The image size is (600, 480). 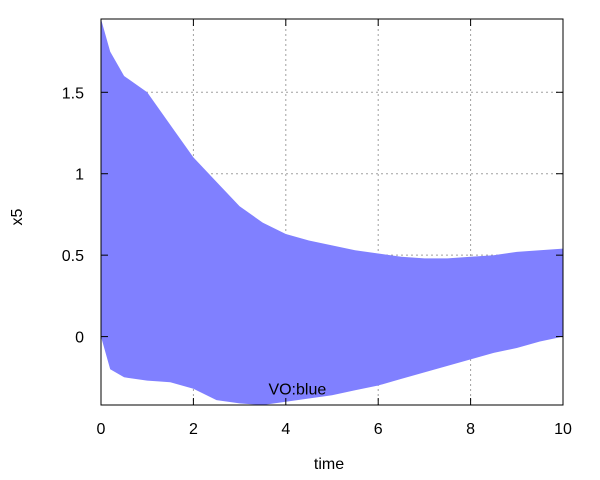 What do you see at coordinates (101, 429) in the screenshot?
I see `x-tick-label: 0` at bounding box center [101, 429].